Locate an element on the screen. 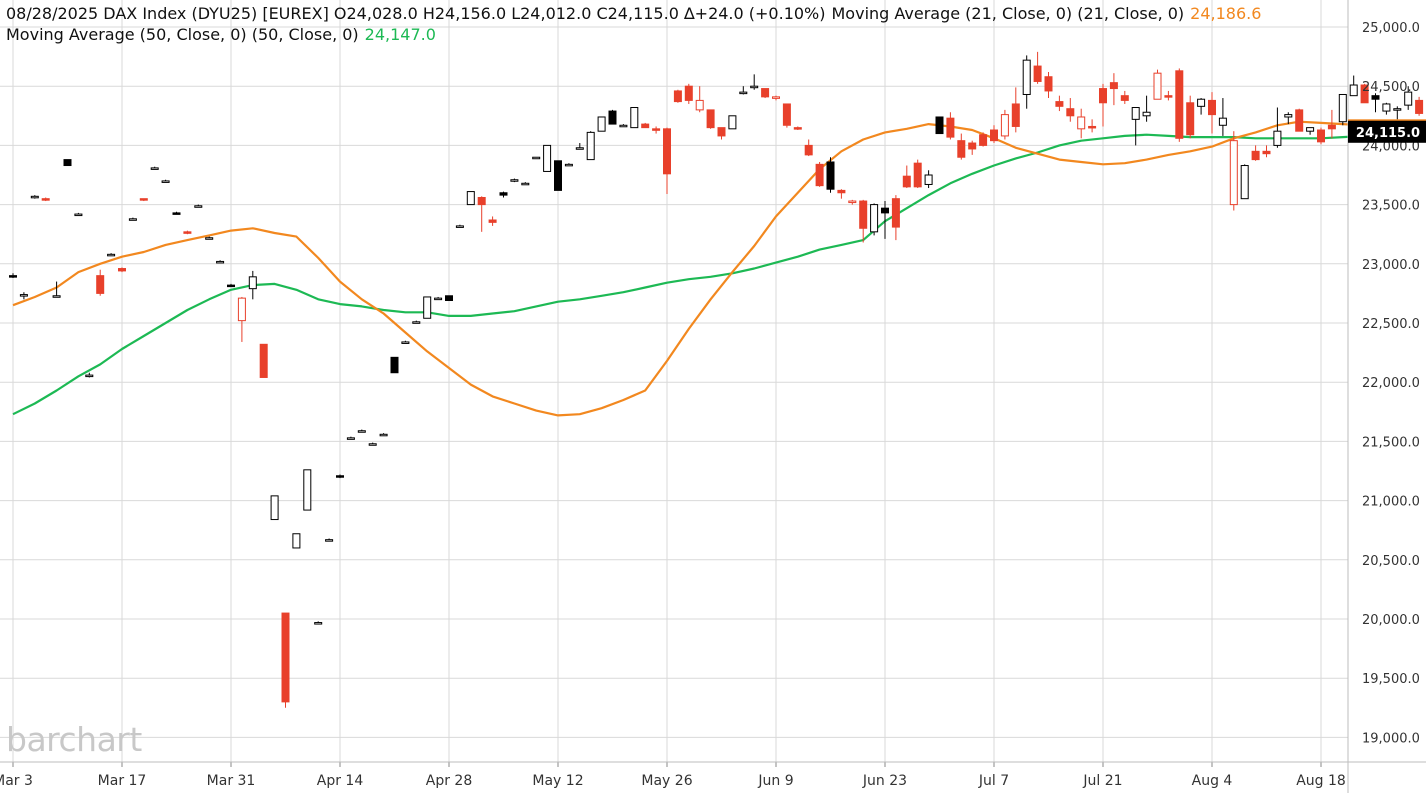 This screenshot has width=1426, height=793. y-tick-label: 19,000.0 is located at coordinates (1391, 738).